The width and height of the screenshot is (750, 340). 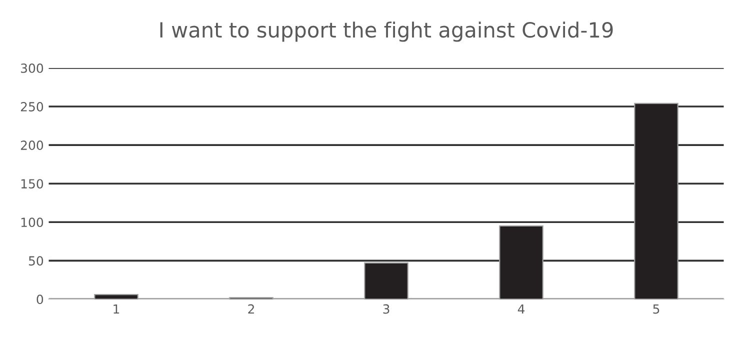 I want to click on y-tick-label: 200, so click(x=32, y=145).